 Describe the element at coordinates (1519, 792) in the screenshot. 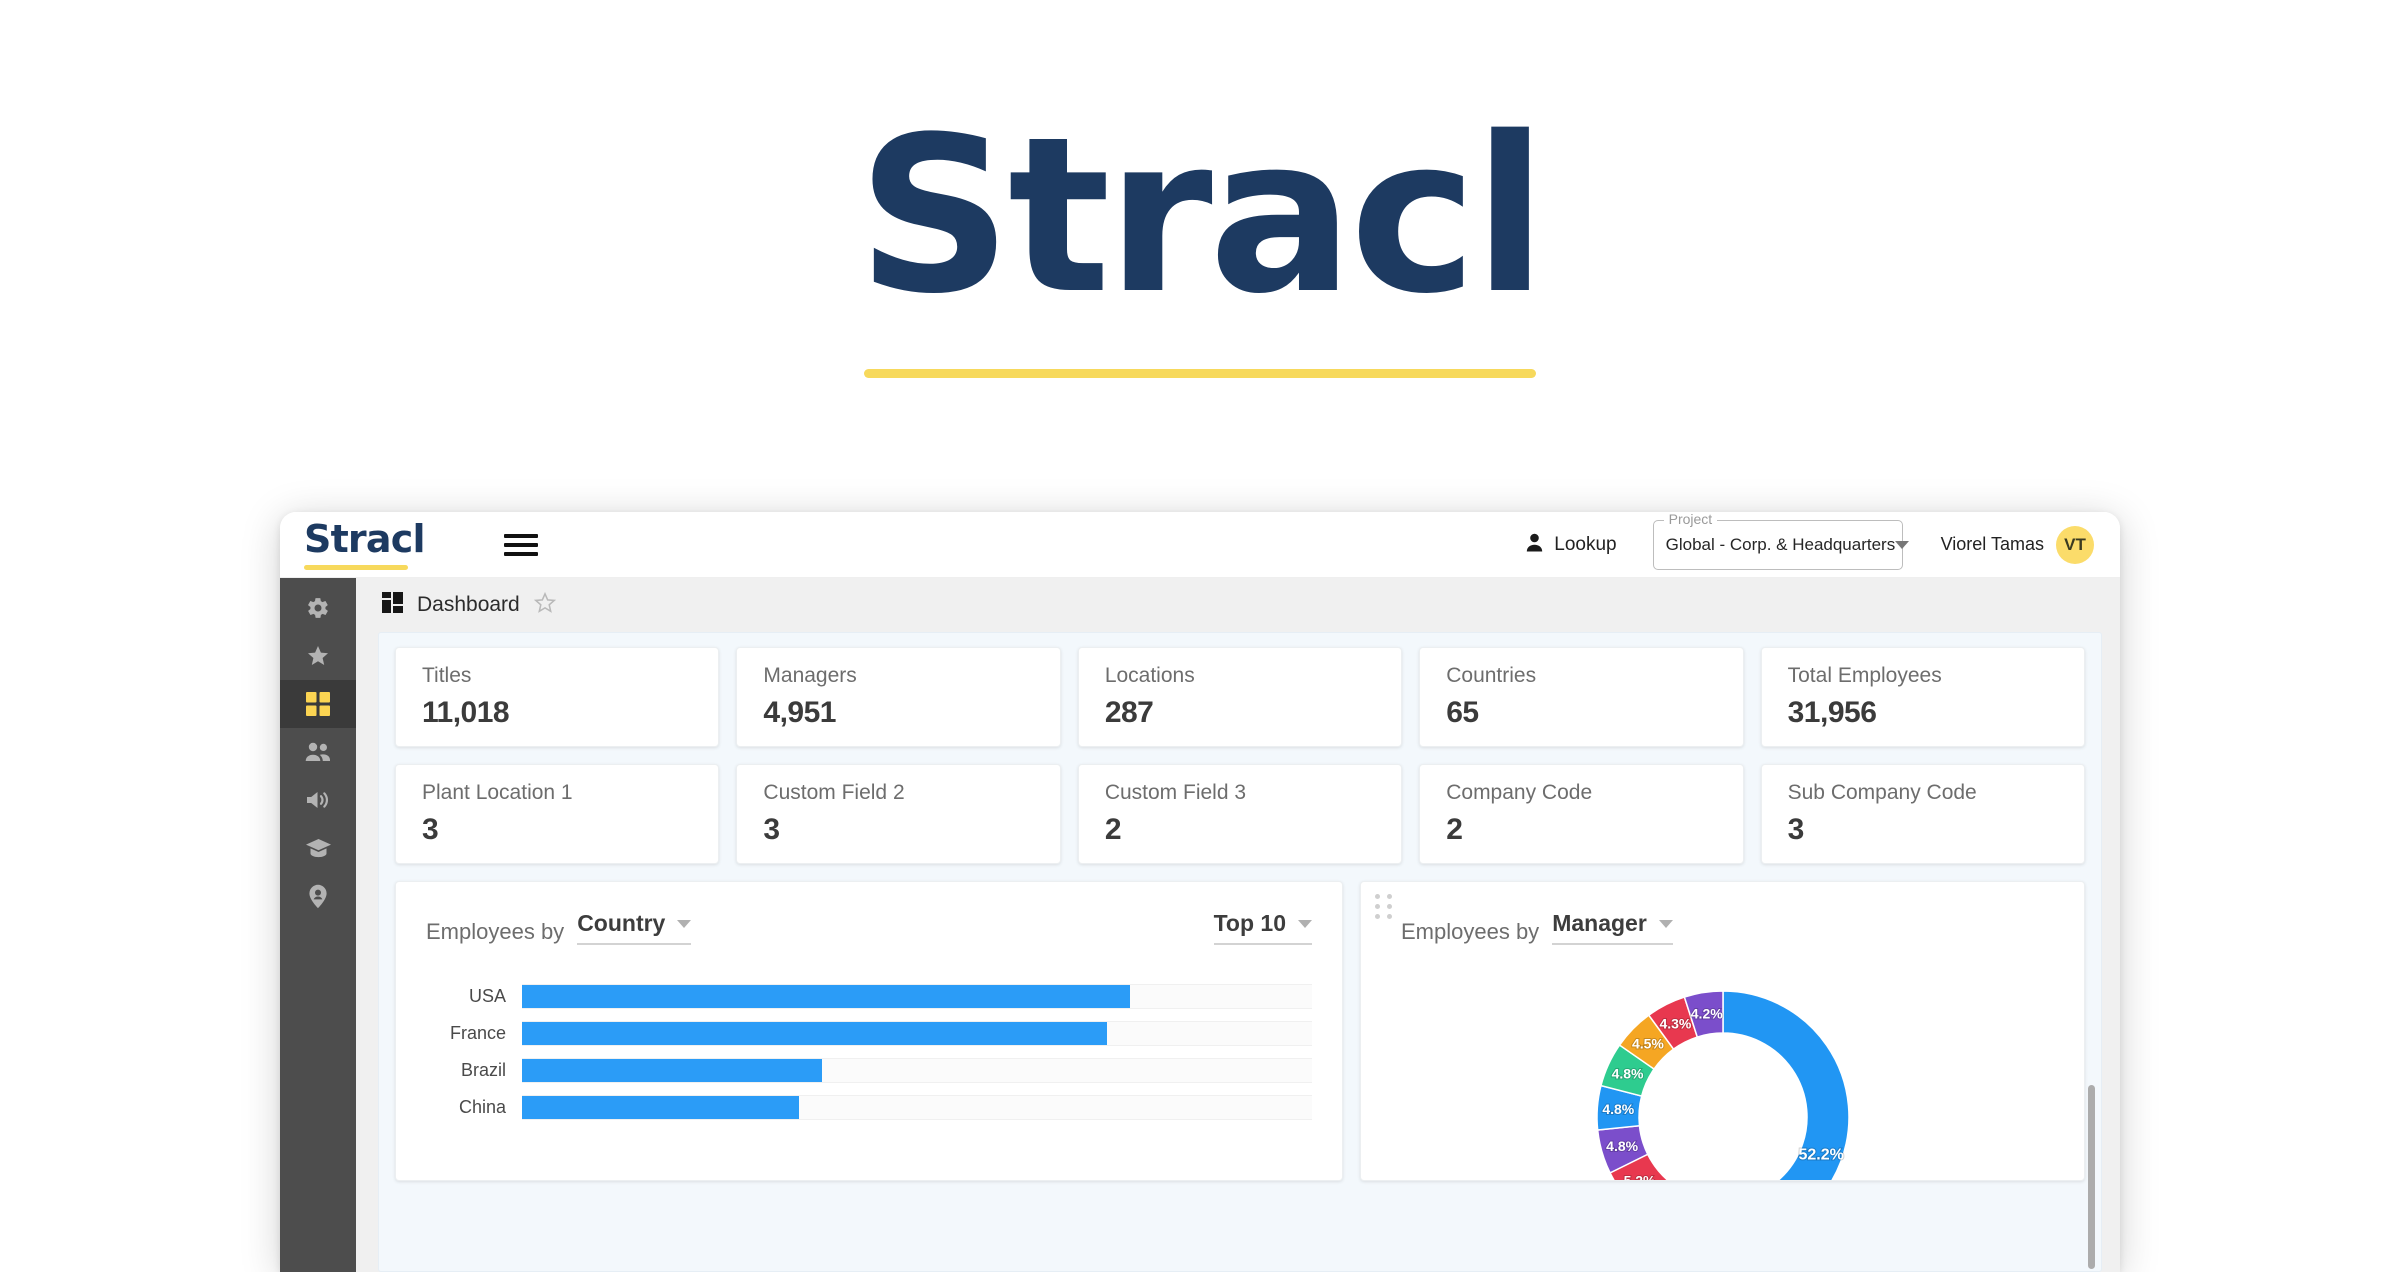

I see `kpi-label: Company Code` at that location.